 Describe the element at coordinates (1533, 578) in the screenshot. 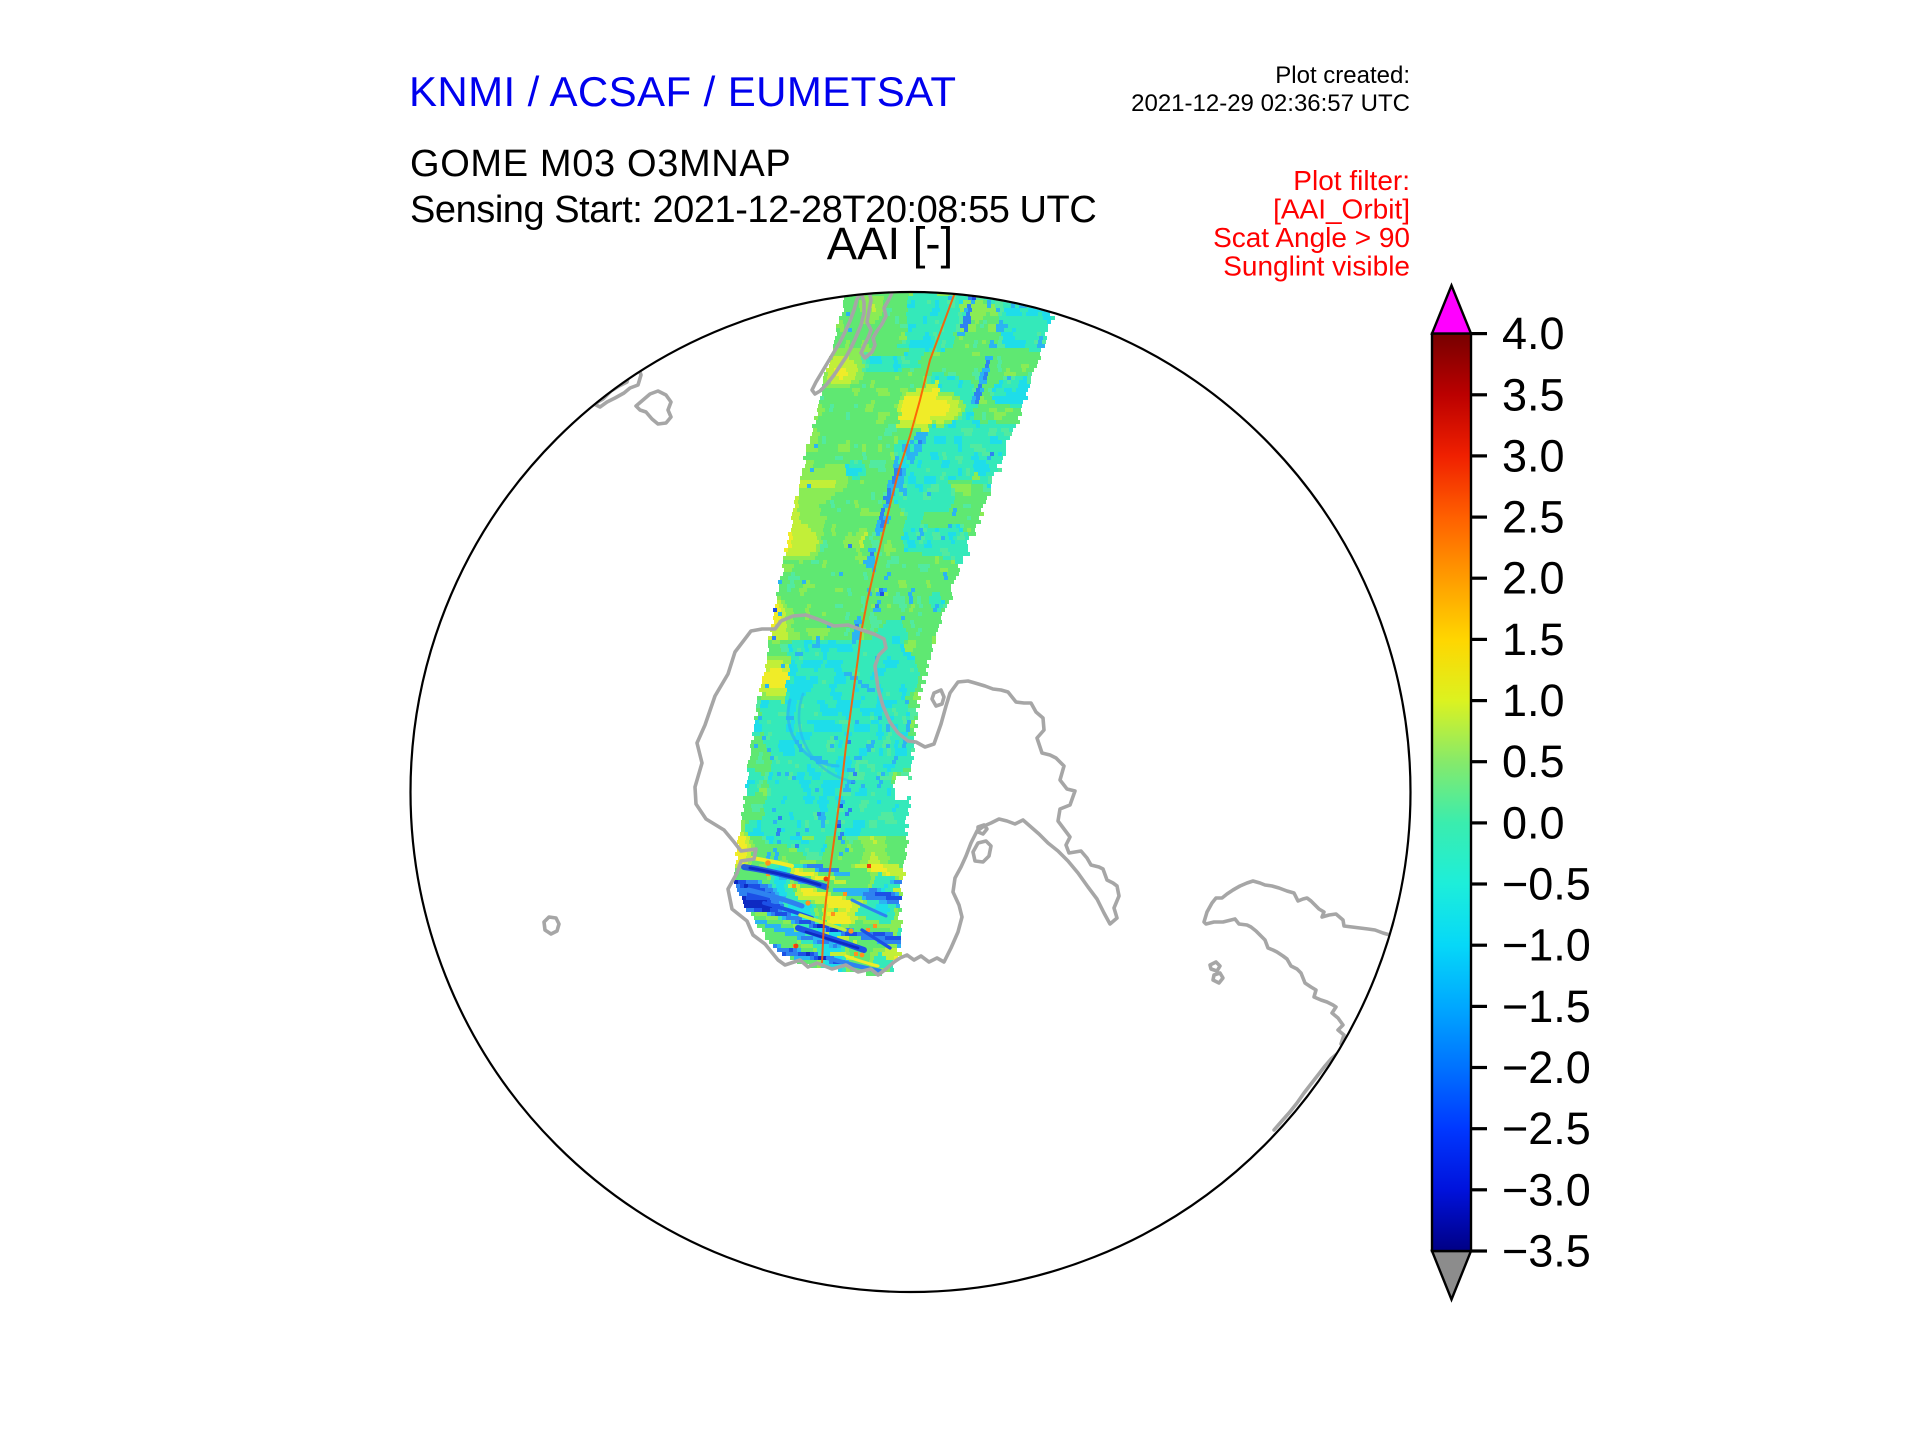

I see `svg-text: 2.0` at that location.